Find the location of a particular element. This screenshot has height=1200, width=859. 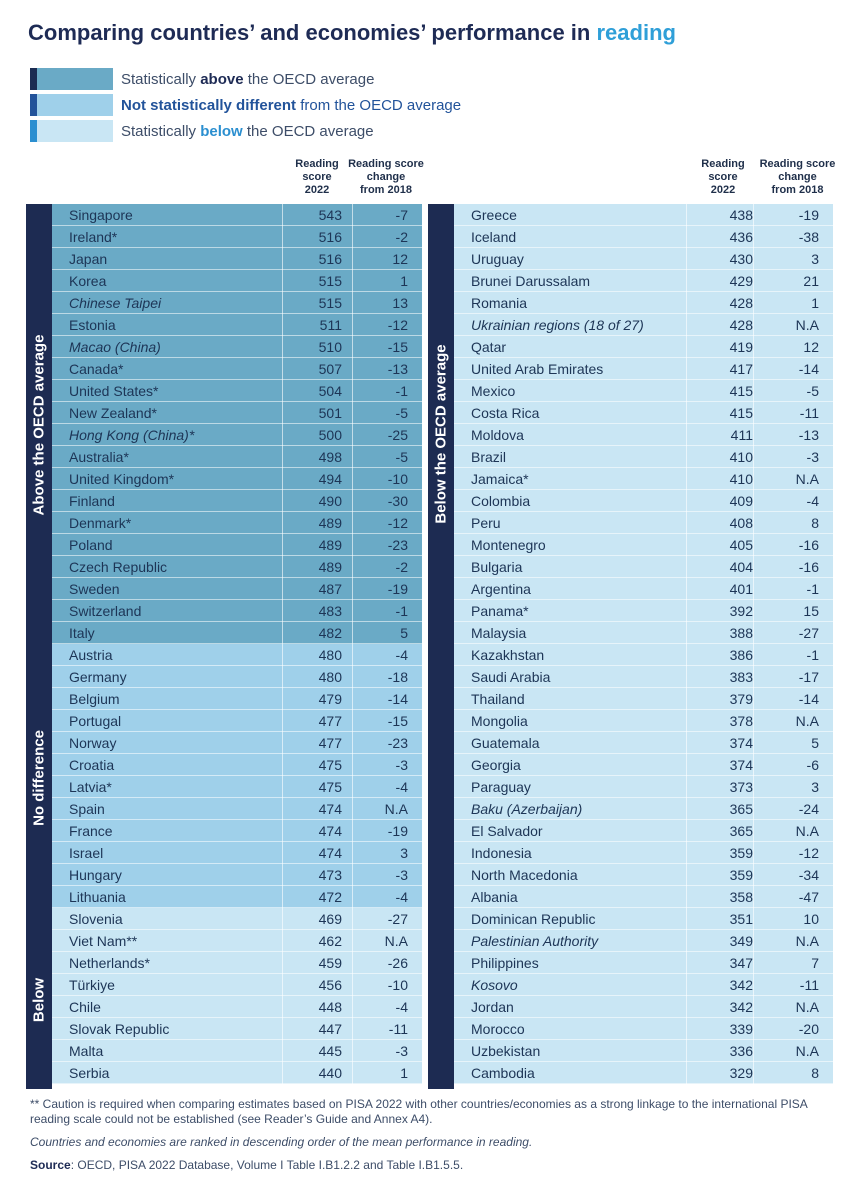

score-change: -13 is located at coordinates (808, 434).